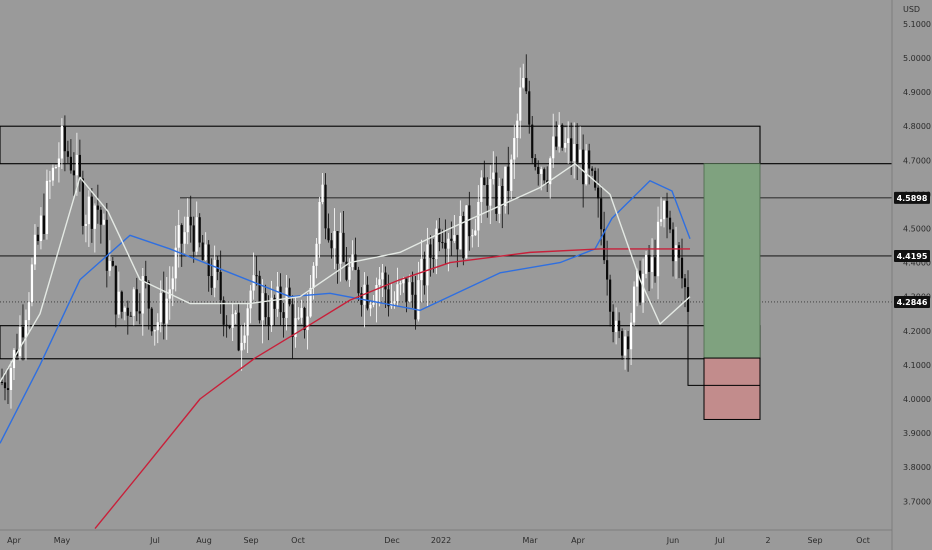 This screenshot has width=932, height=550. Describe the element at coordinates (917, 467) in the screenshot. I see `price-tick-label: 3.8000` at that location.